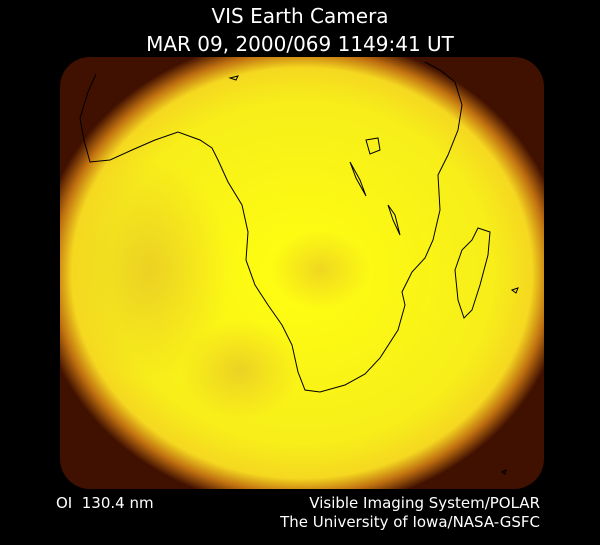 Image resolution: width=600 pixels, height=545 pixels. Describe the element at coordinates (424, 503) in the screenshot. I see `instrument: Visible Imaging System/POLAR` at that location.